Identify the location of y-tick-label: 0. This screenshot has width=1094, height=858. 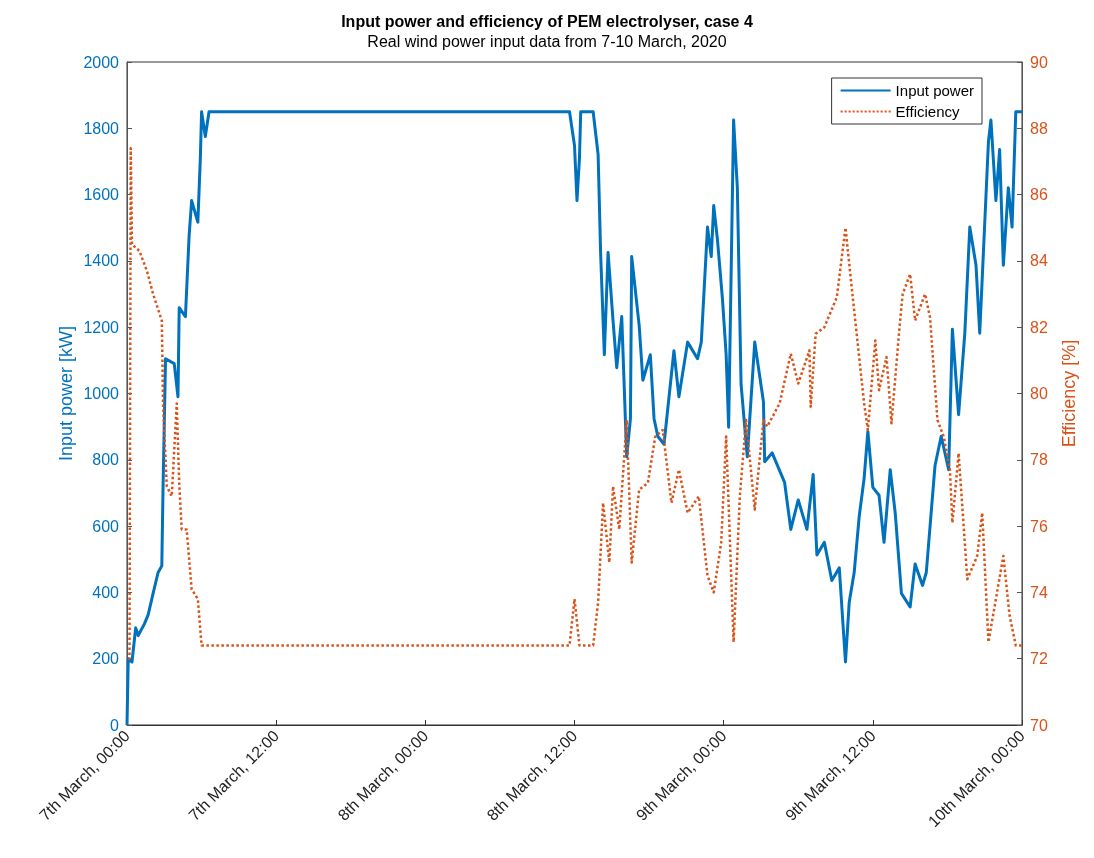
(115, 725).